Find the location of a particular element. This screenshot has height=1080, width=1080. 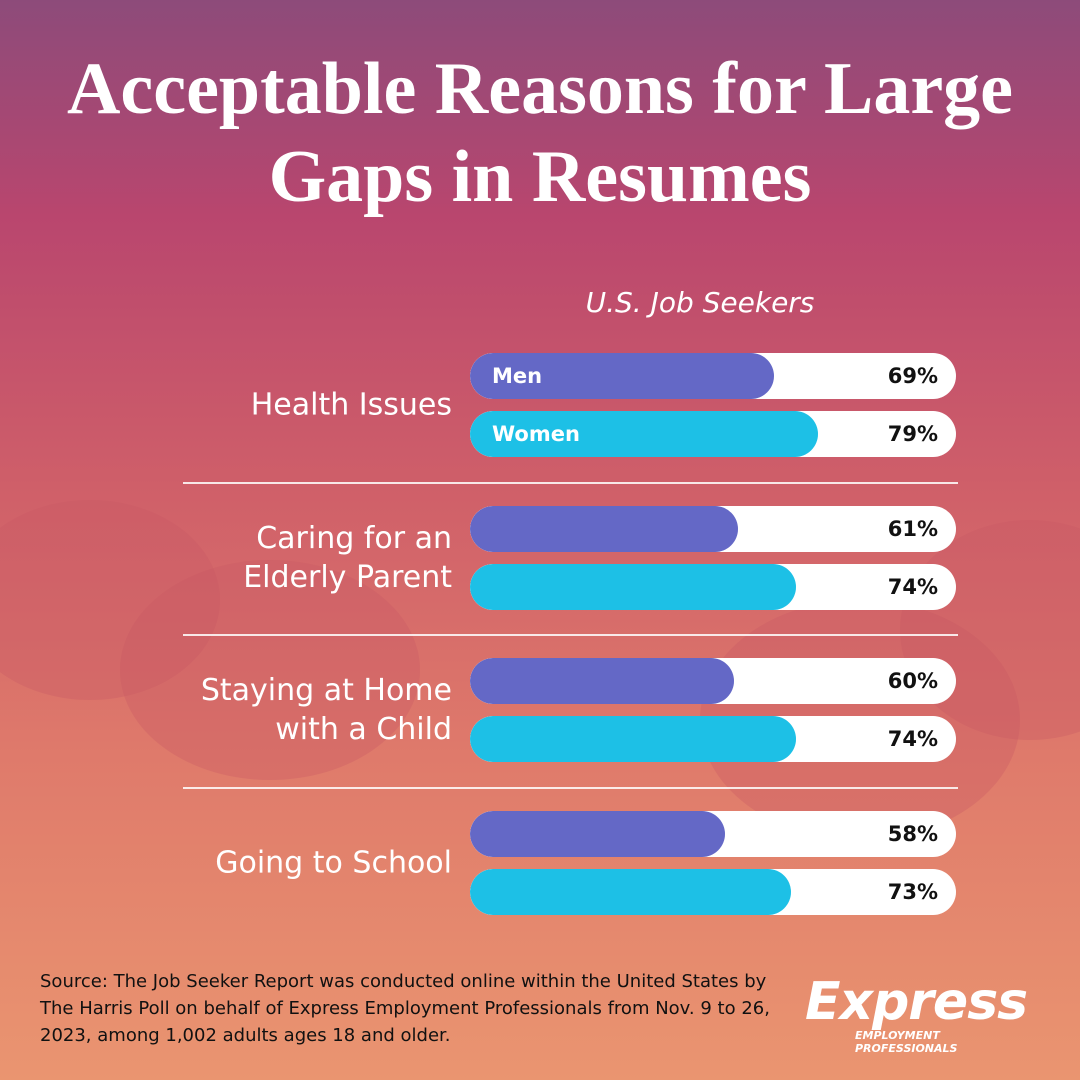

category-label: Going to School is located at coordinates (333, 863).